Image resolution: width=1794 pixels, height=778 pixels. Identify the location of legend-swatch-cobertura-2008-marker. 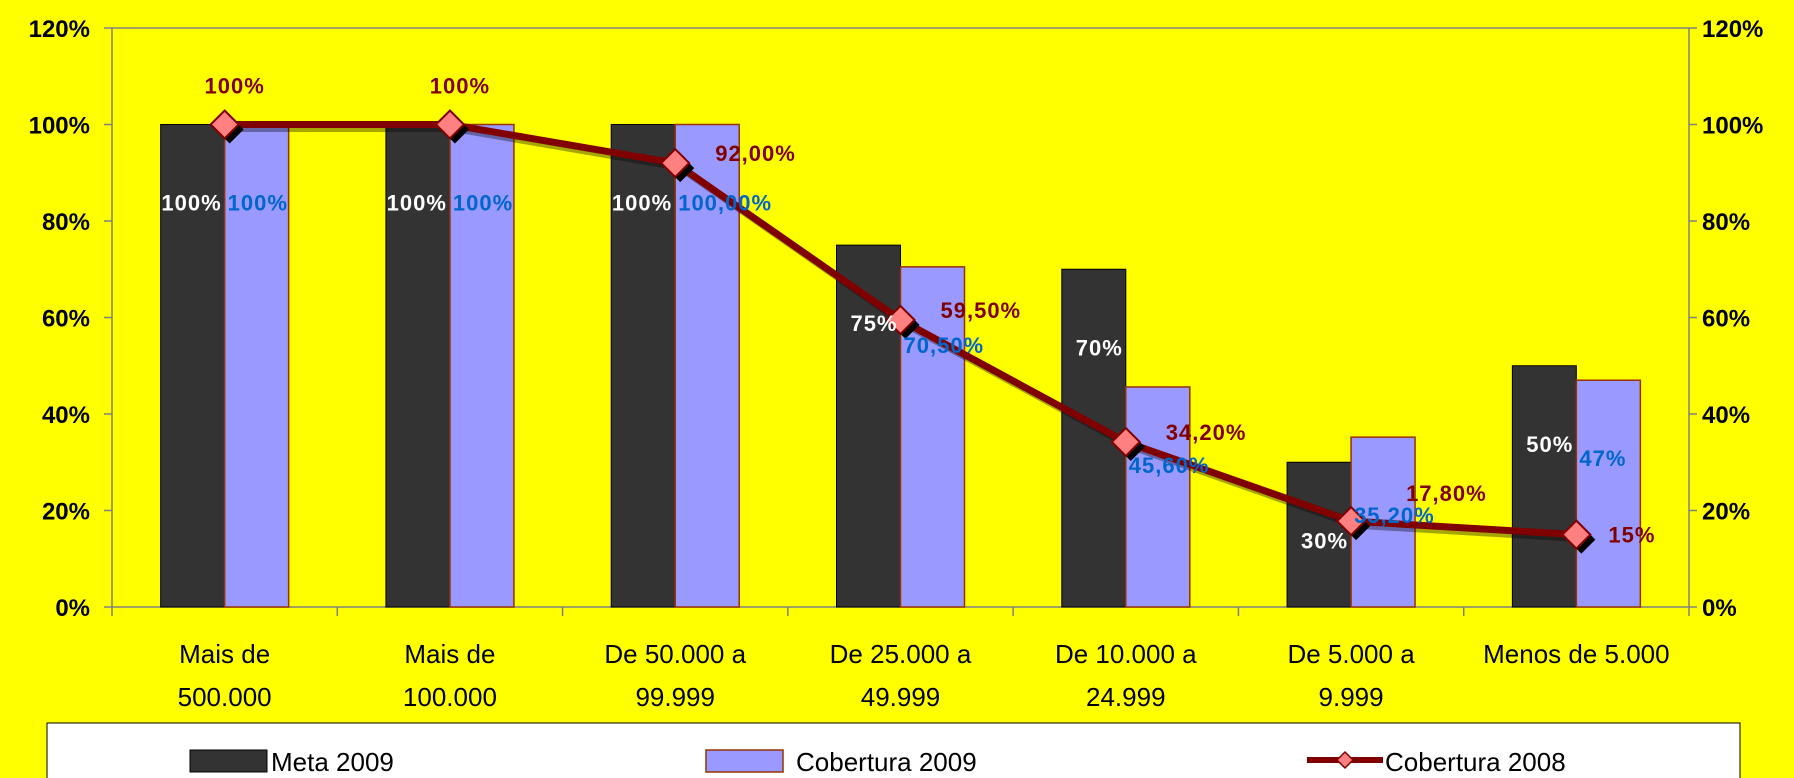
(1345, 760).